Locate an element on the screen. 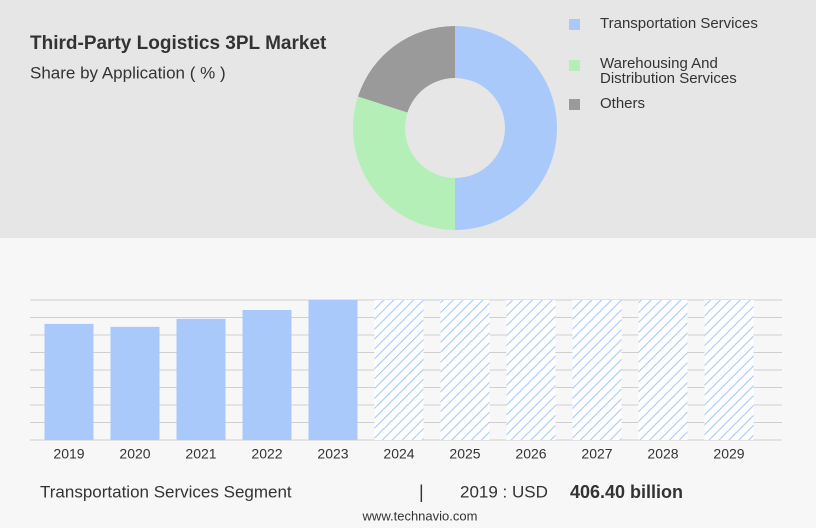 This screenshot has height=528, width=816. footer-segment: Transportation Services Segment is located at coordinates (166, 491).